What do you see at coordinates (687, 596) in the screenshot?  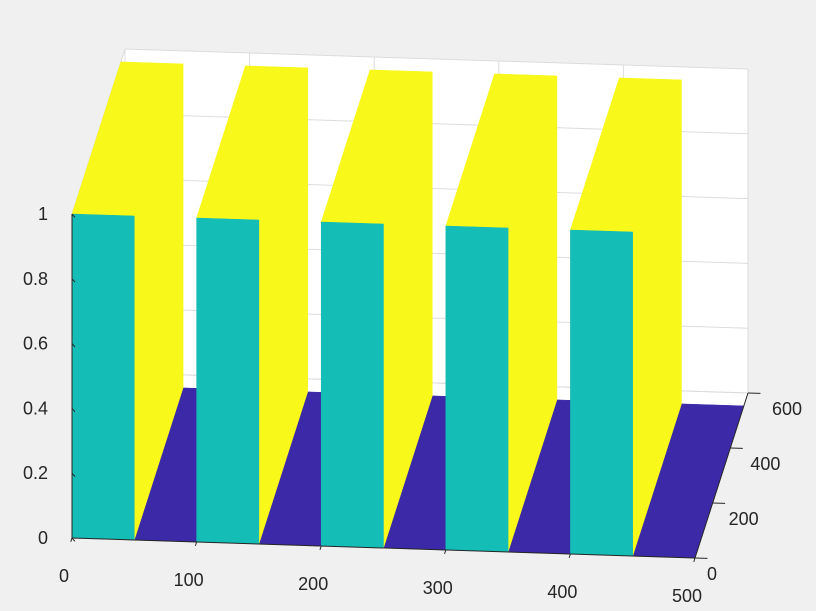 I see `x-tick-label: 500` at bounding box center [687, 596].